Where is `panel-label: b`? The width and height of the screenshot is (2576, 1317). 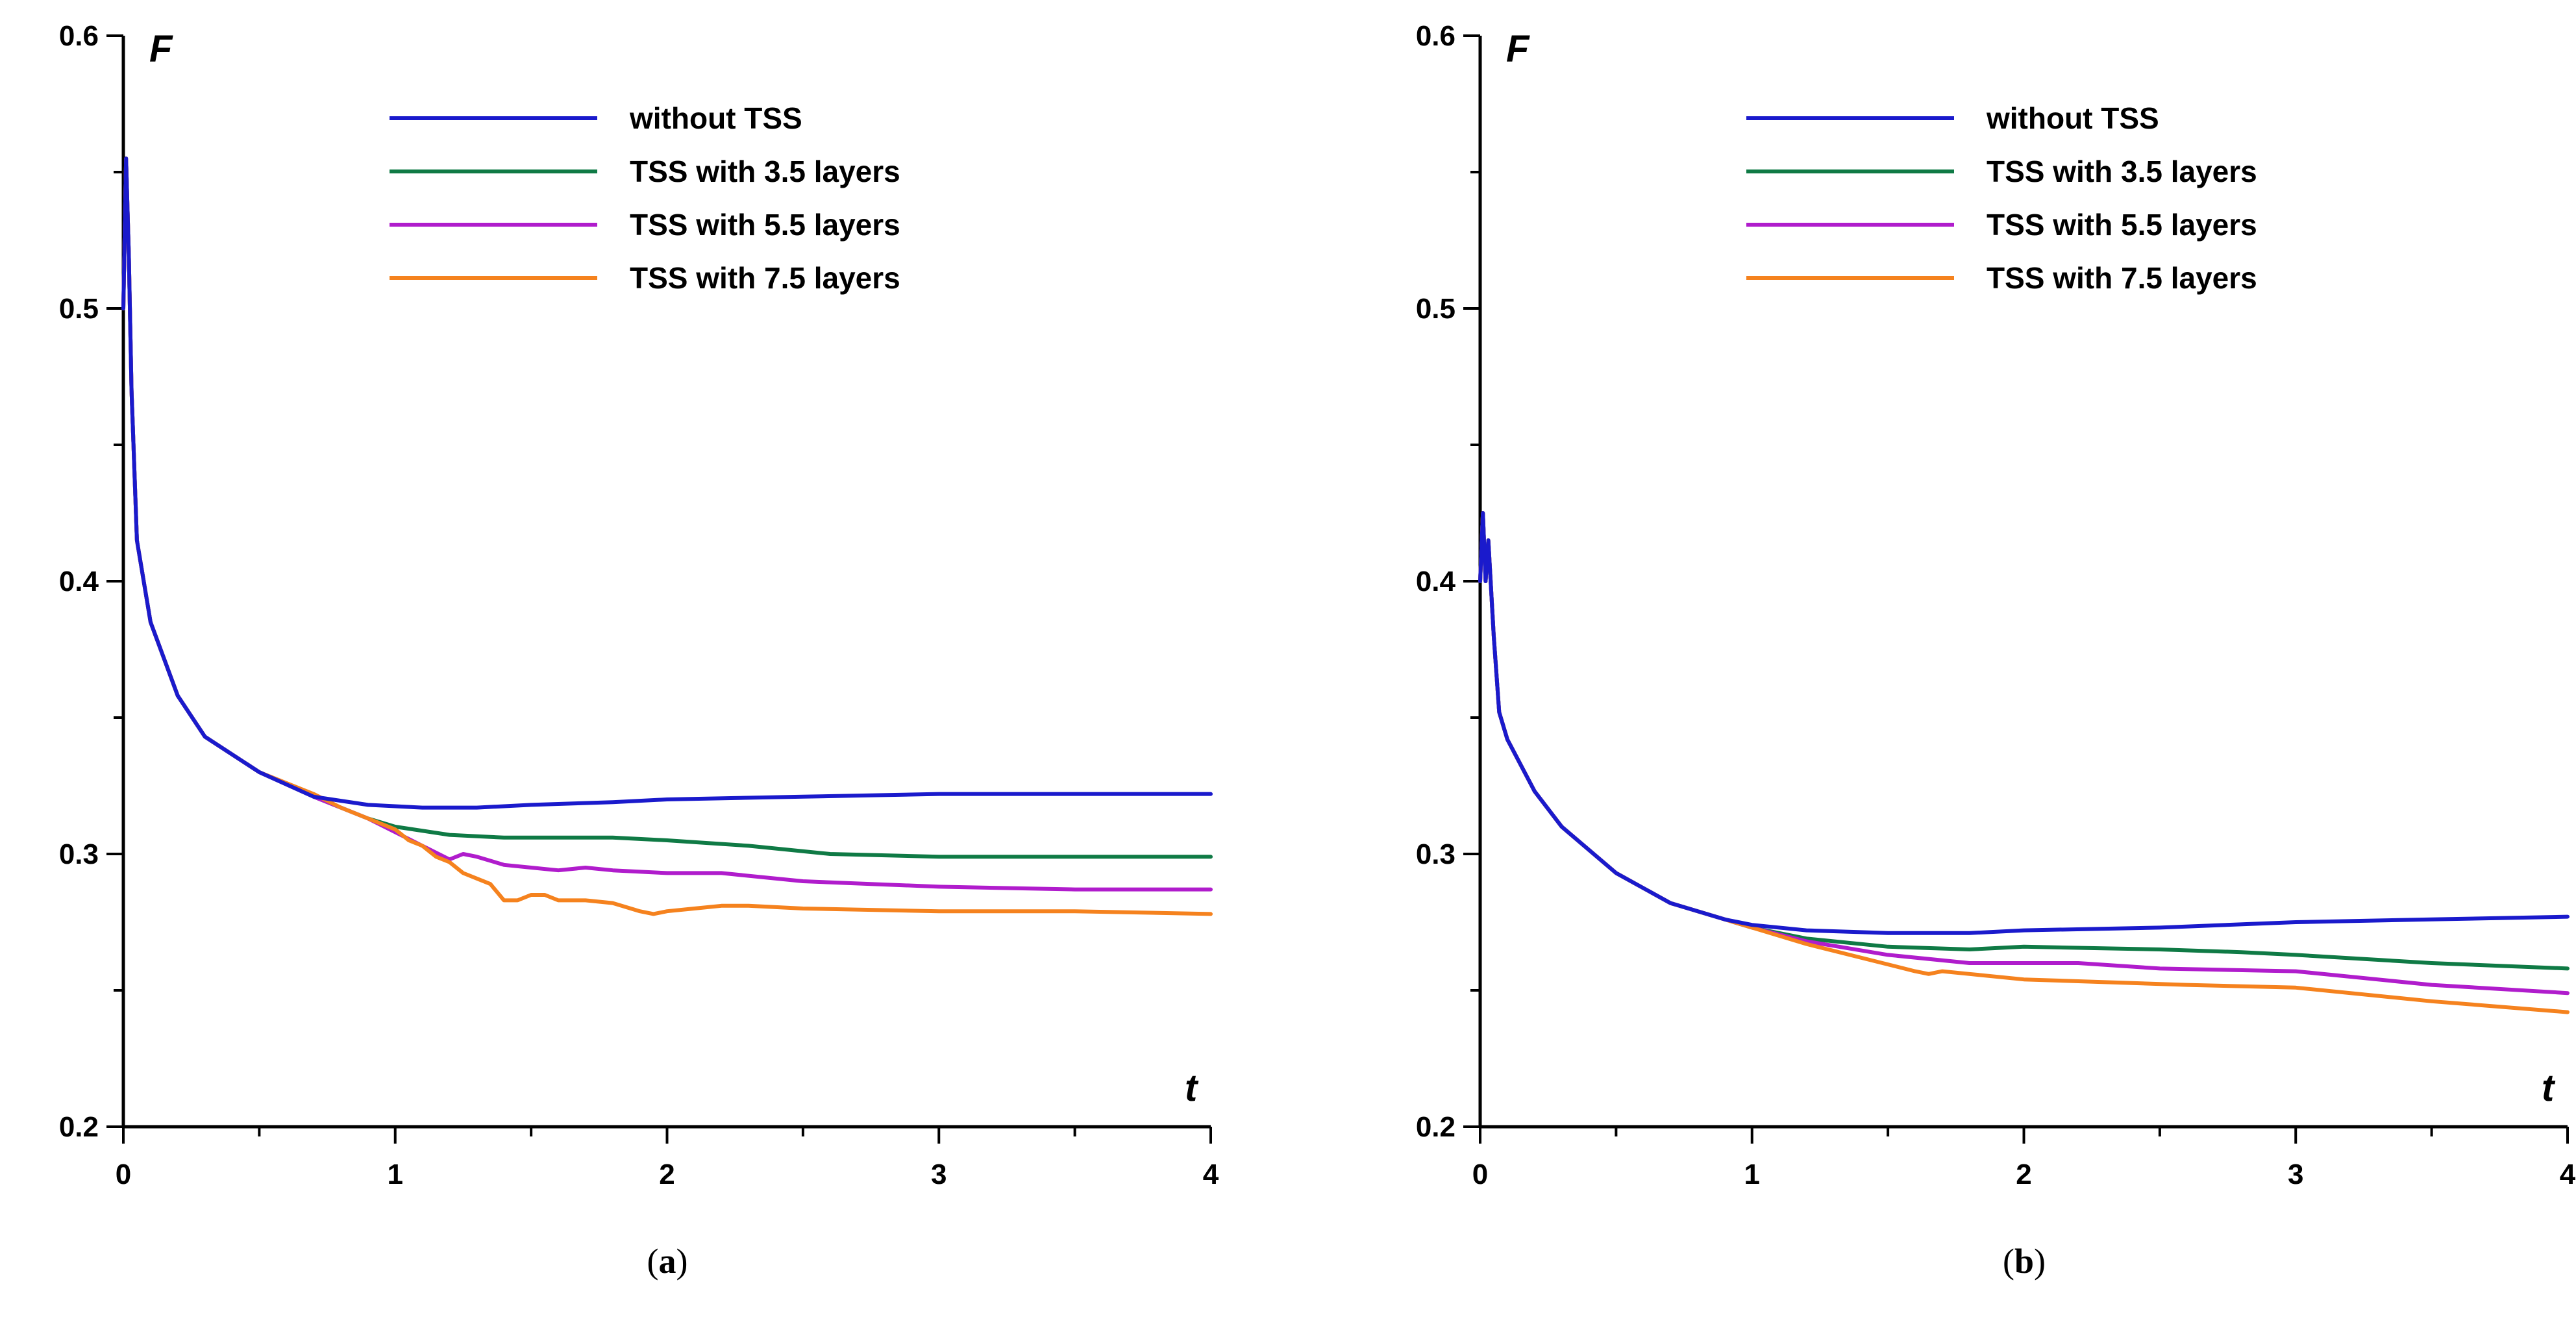 panel-label: b is located at coordinates (2024, 1262).